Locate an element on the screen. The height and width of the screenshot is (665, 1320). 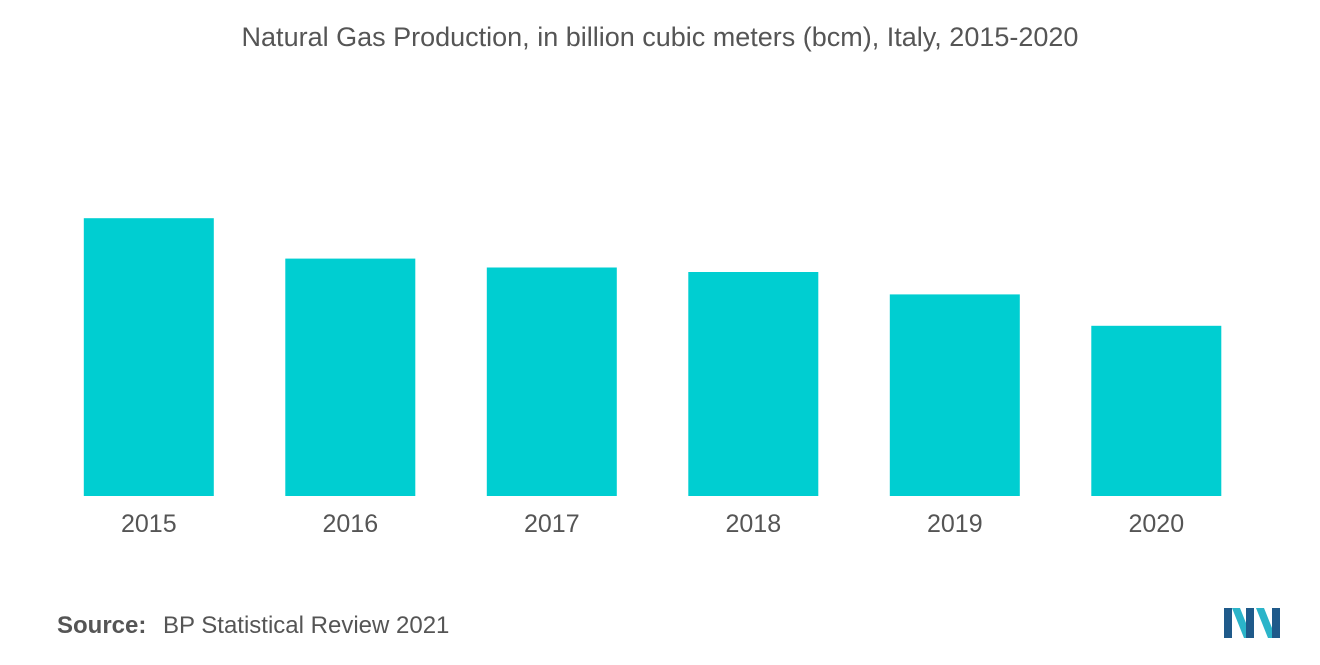
x-tick-label-2016: 2016 is located at coordinates (350, 524).